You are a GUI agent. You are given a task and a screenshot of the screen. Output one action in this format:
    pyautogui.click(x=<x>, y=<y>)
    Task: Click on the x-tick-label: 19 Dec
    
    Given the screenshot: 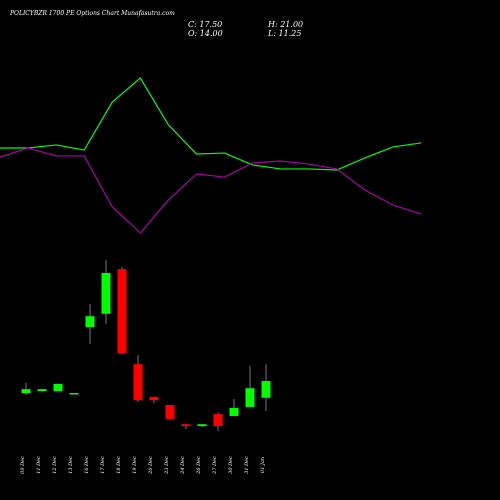 What is the action you would take?
    pyautogui.click(x=135, y=465)
    